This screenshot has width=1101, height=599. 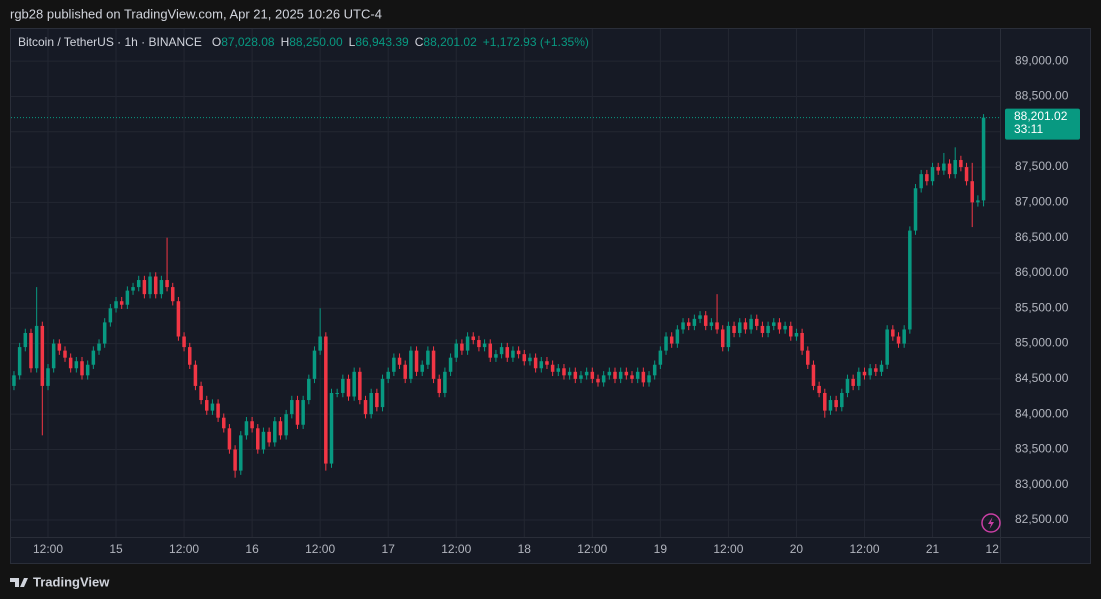 What do you see at coordinates (1028, 129) in the screenshot?
I see `price-tag-countdown: 33:11` at bounding box center [1028, 129].